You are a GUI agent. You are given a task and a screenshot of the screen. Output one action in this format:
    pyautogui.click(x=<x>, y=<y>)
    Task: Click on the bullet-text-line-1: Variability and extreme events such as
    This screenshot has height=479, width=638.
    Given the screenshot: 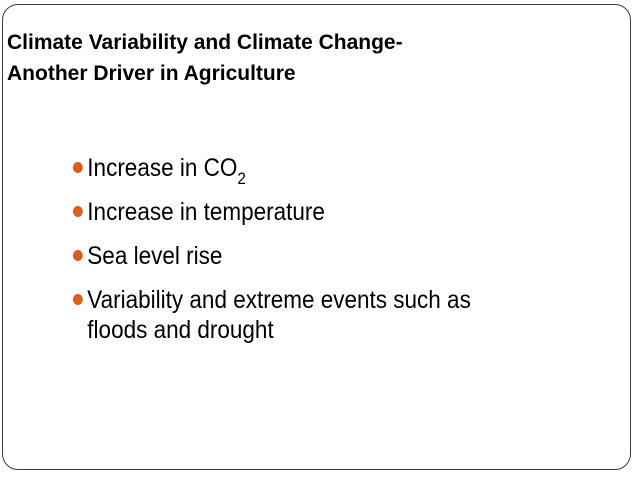 What is the action you would take?
    pyautogui.click(x=279, y=300)
    